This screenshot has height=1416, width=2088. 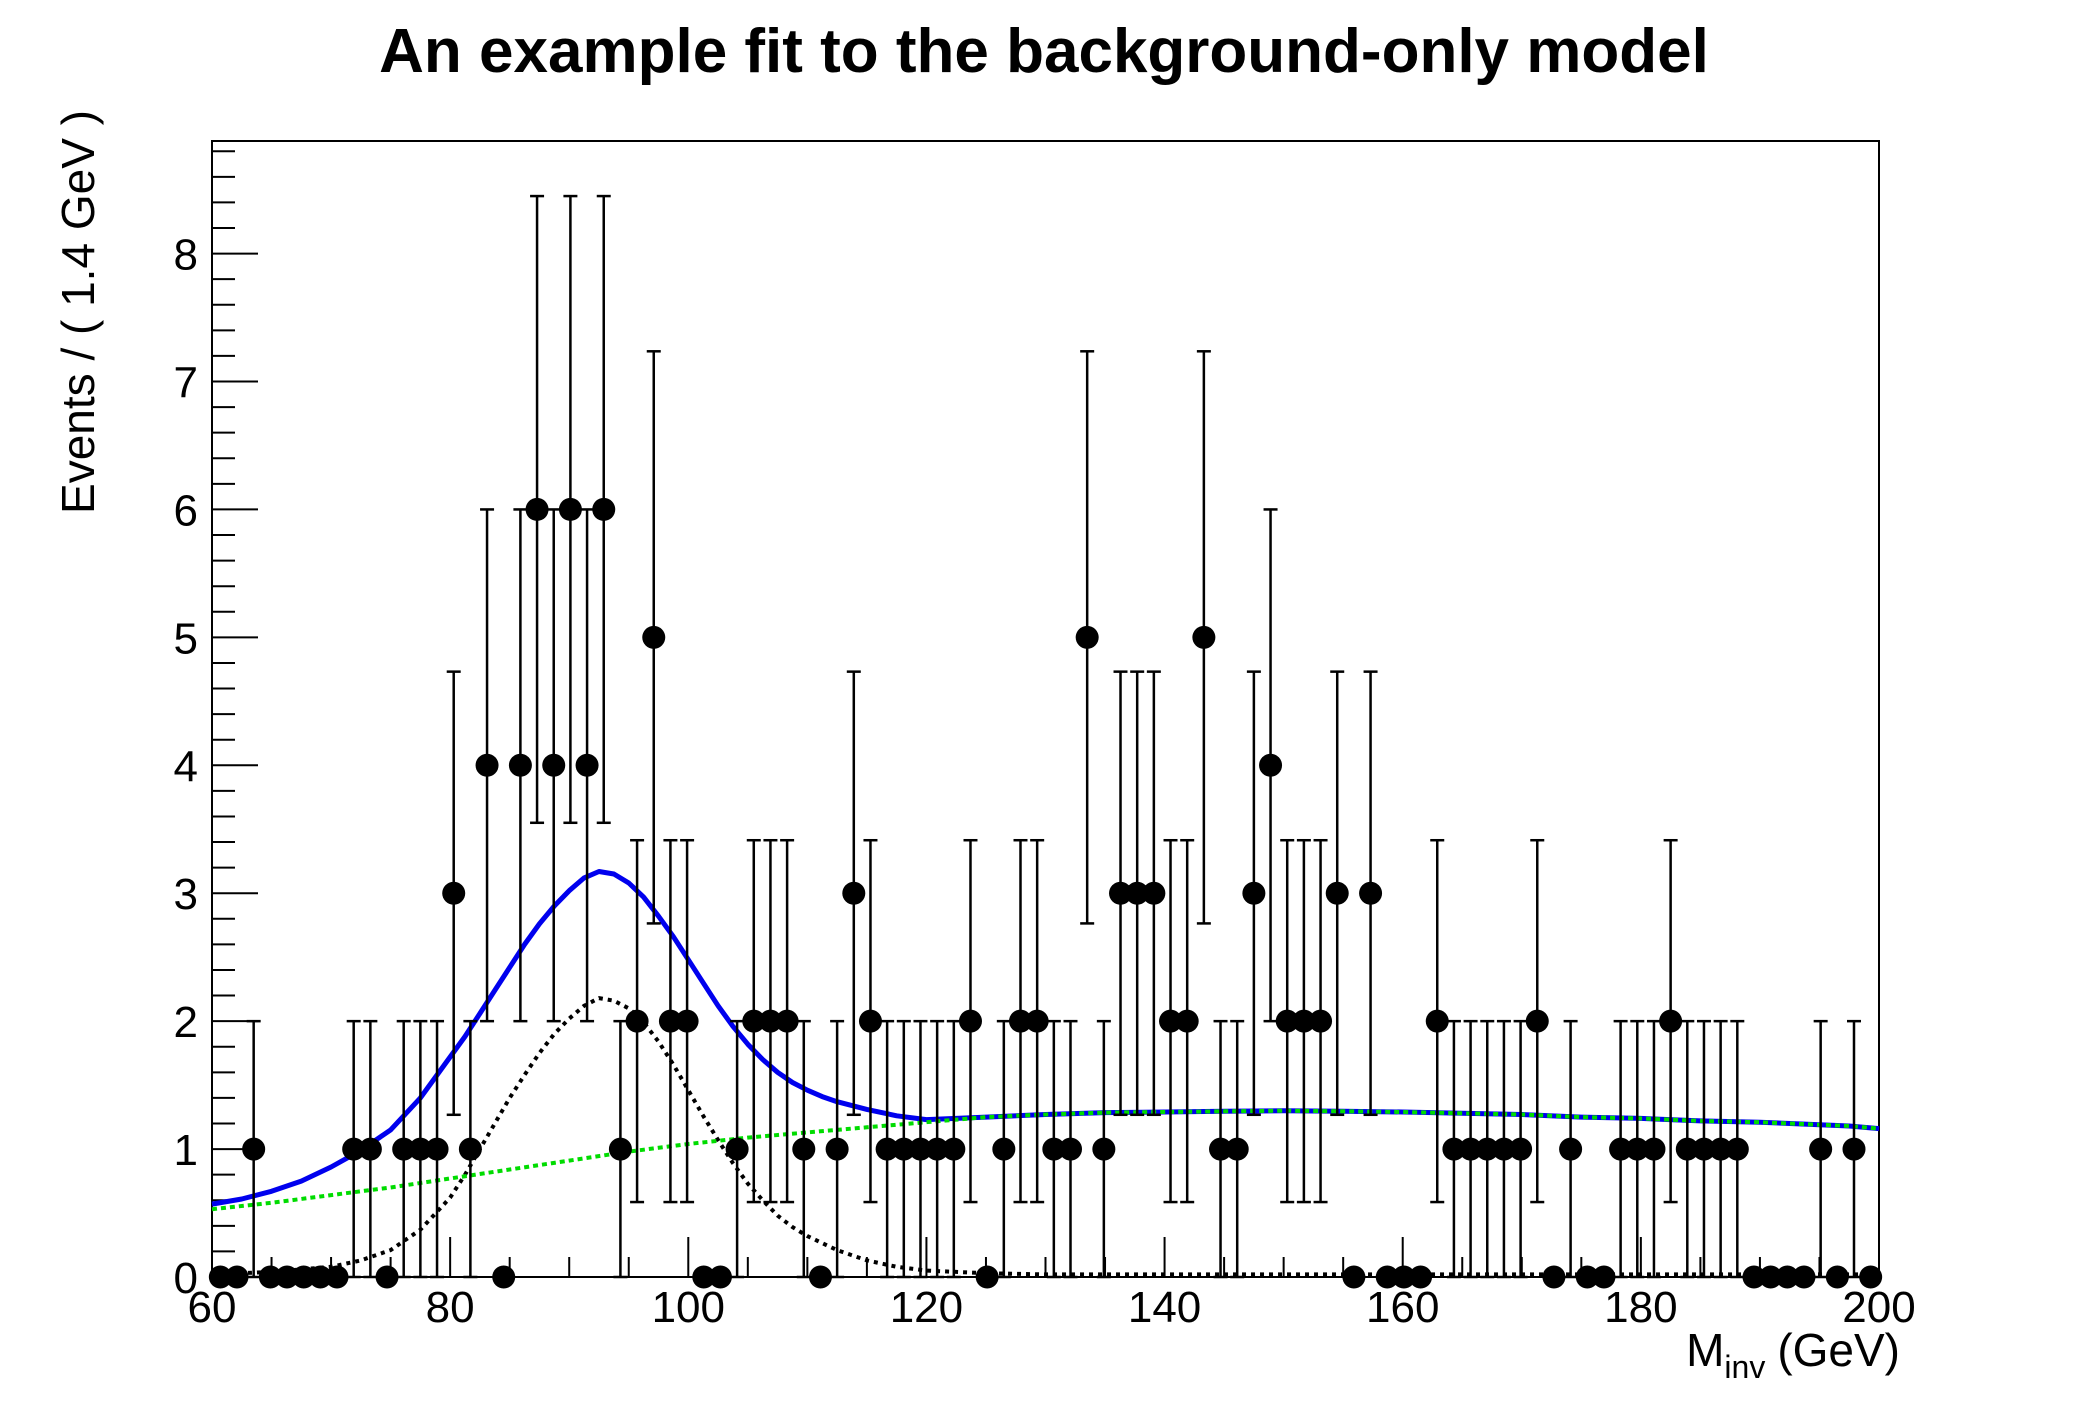 What do you see at coordinates (1402, 1307) in the screenshot?
I see `x-axis-tick-label: 160` at bounding box center [1402, 1307].